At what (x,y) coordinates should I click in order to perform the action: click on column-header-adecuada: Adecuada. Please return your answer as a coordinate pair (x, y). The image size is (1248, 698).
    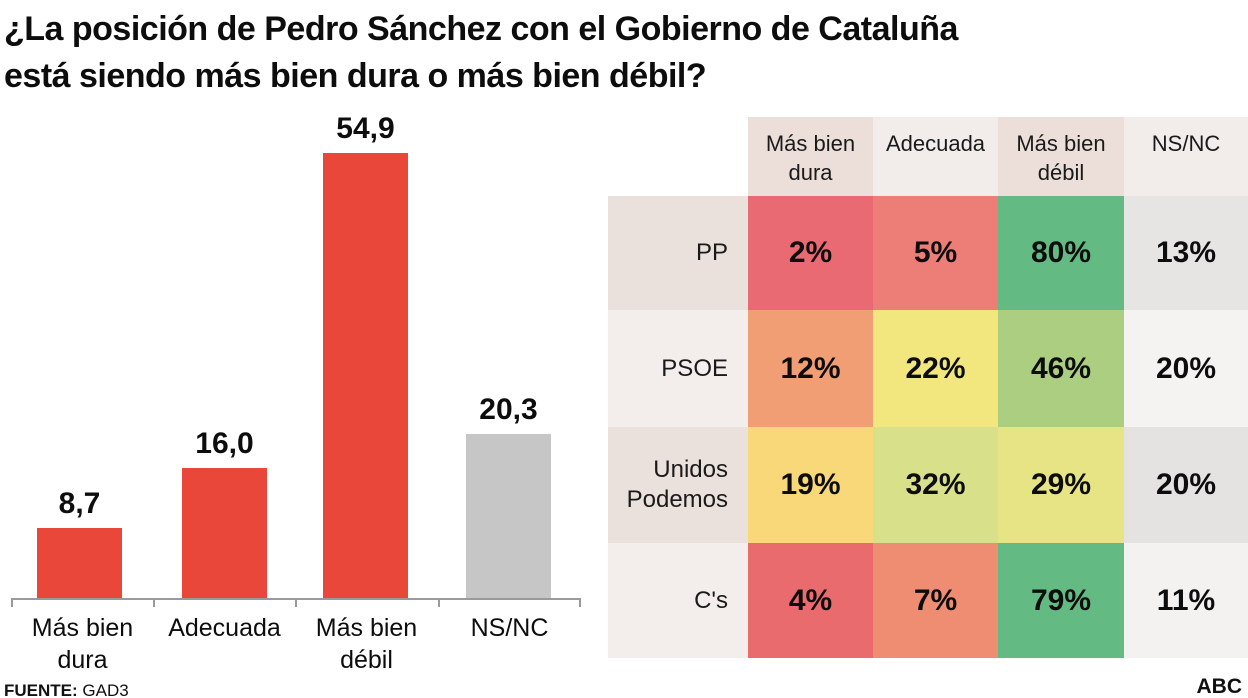
    Looking at the image, I should click on (935, 156).